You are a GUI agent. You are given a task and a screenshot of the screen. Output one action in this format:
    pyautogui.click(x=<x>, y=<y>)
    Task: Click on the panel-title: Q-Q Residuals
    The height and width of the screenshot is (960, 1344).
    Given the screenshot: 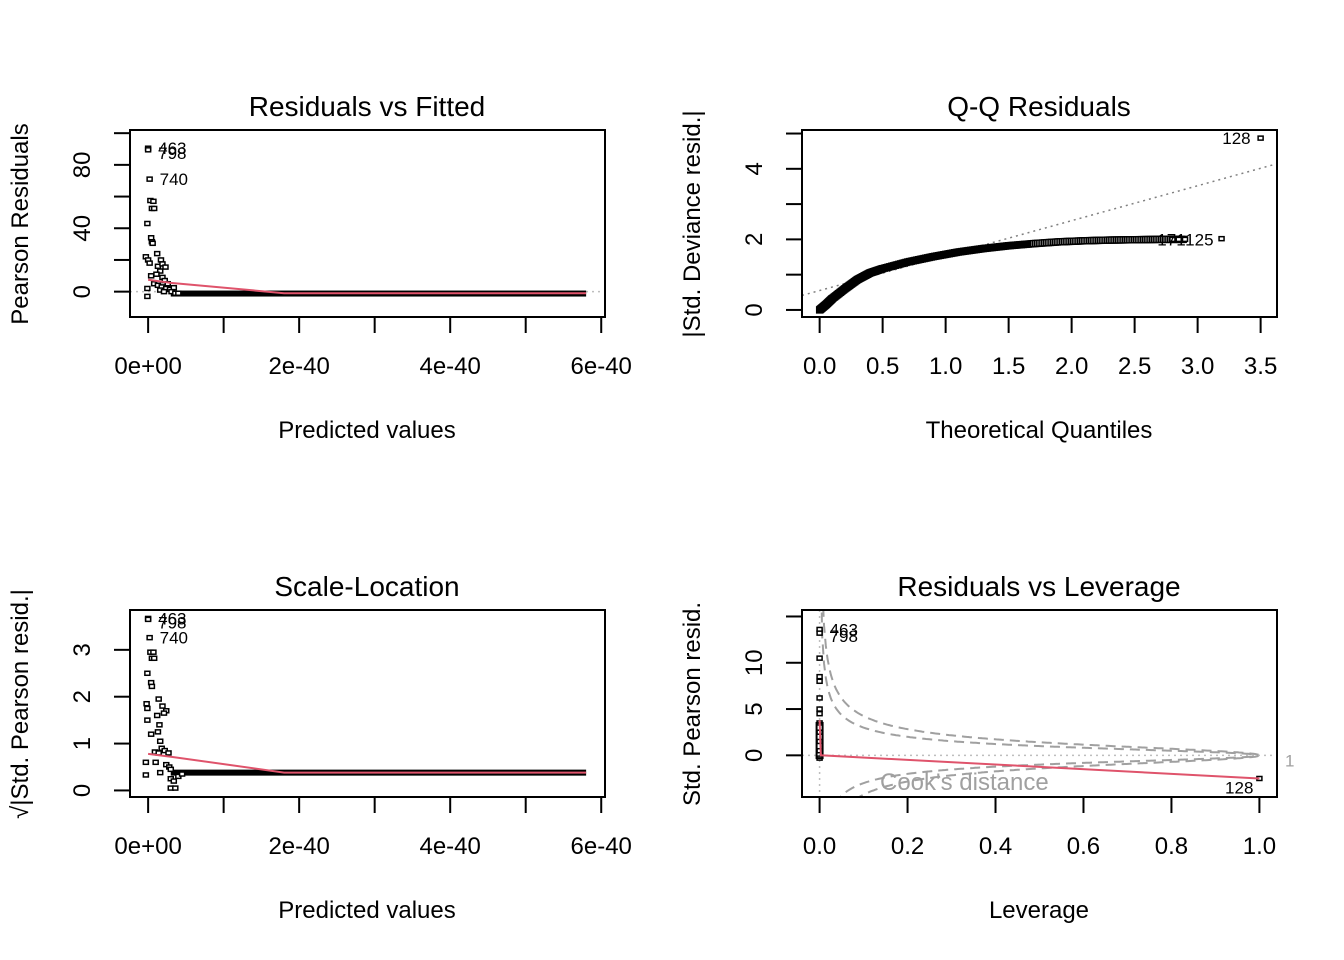 What is the action you would take?
    pyautogui.click(x=1039, y=106)
    